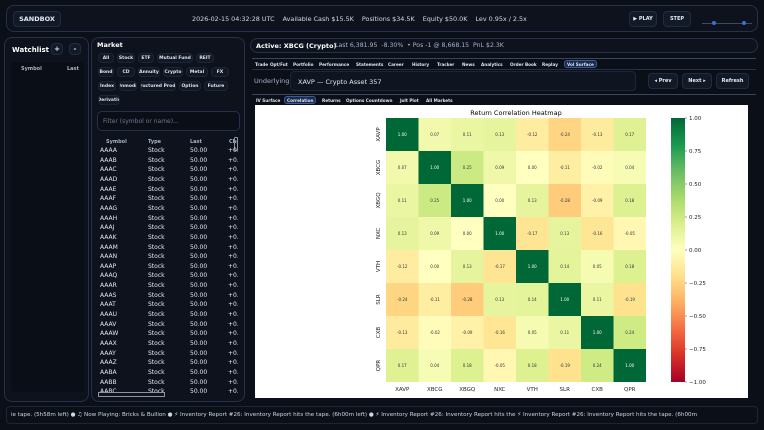 The image size is (764, 430). Describe the element at coordinates (467, 390) in the screenshot. I see `x-tick-label: XBGQ` at that location.